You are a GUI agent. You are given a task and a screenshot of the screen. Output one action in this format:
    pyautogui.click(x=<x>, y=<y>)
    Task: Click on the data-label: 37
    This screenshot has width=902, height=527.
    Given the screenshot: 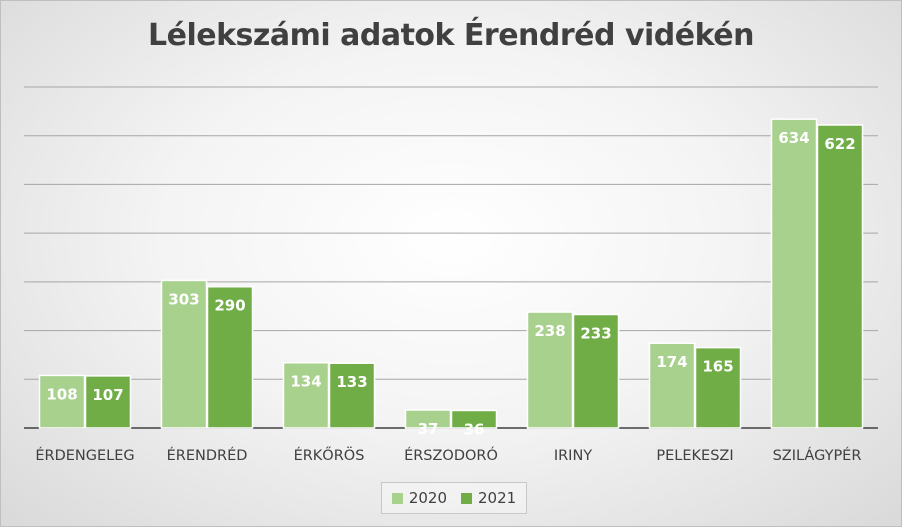 What is the action you would take?
    pyautogui.click(x=428, y=429)
    